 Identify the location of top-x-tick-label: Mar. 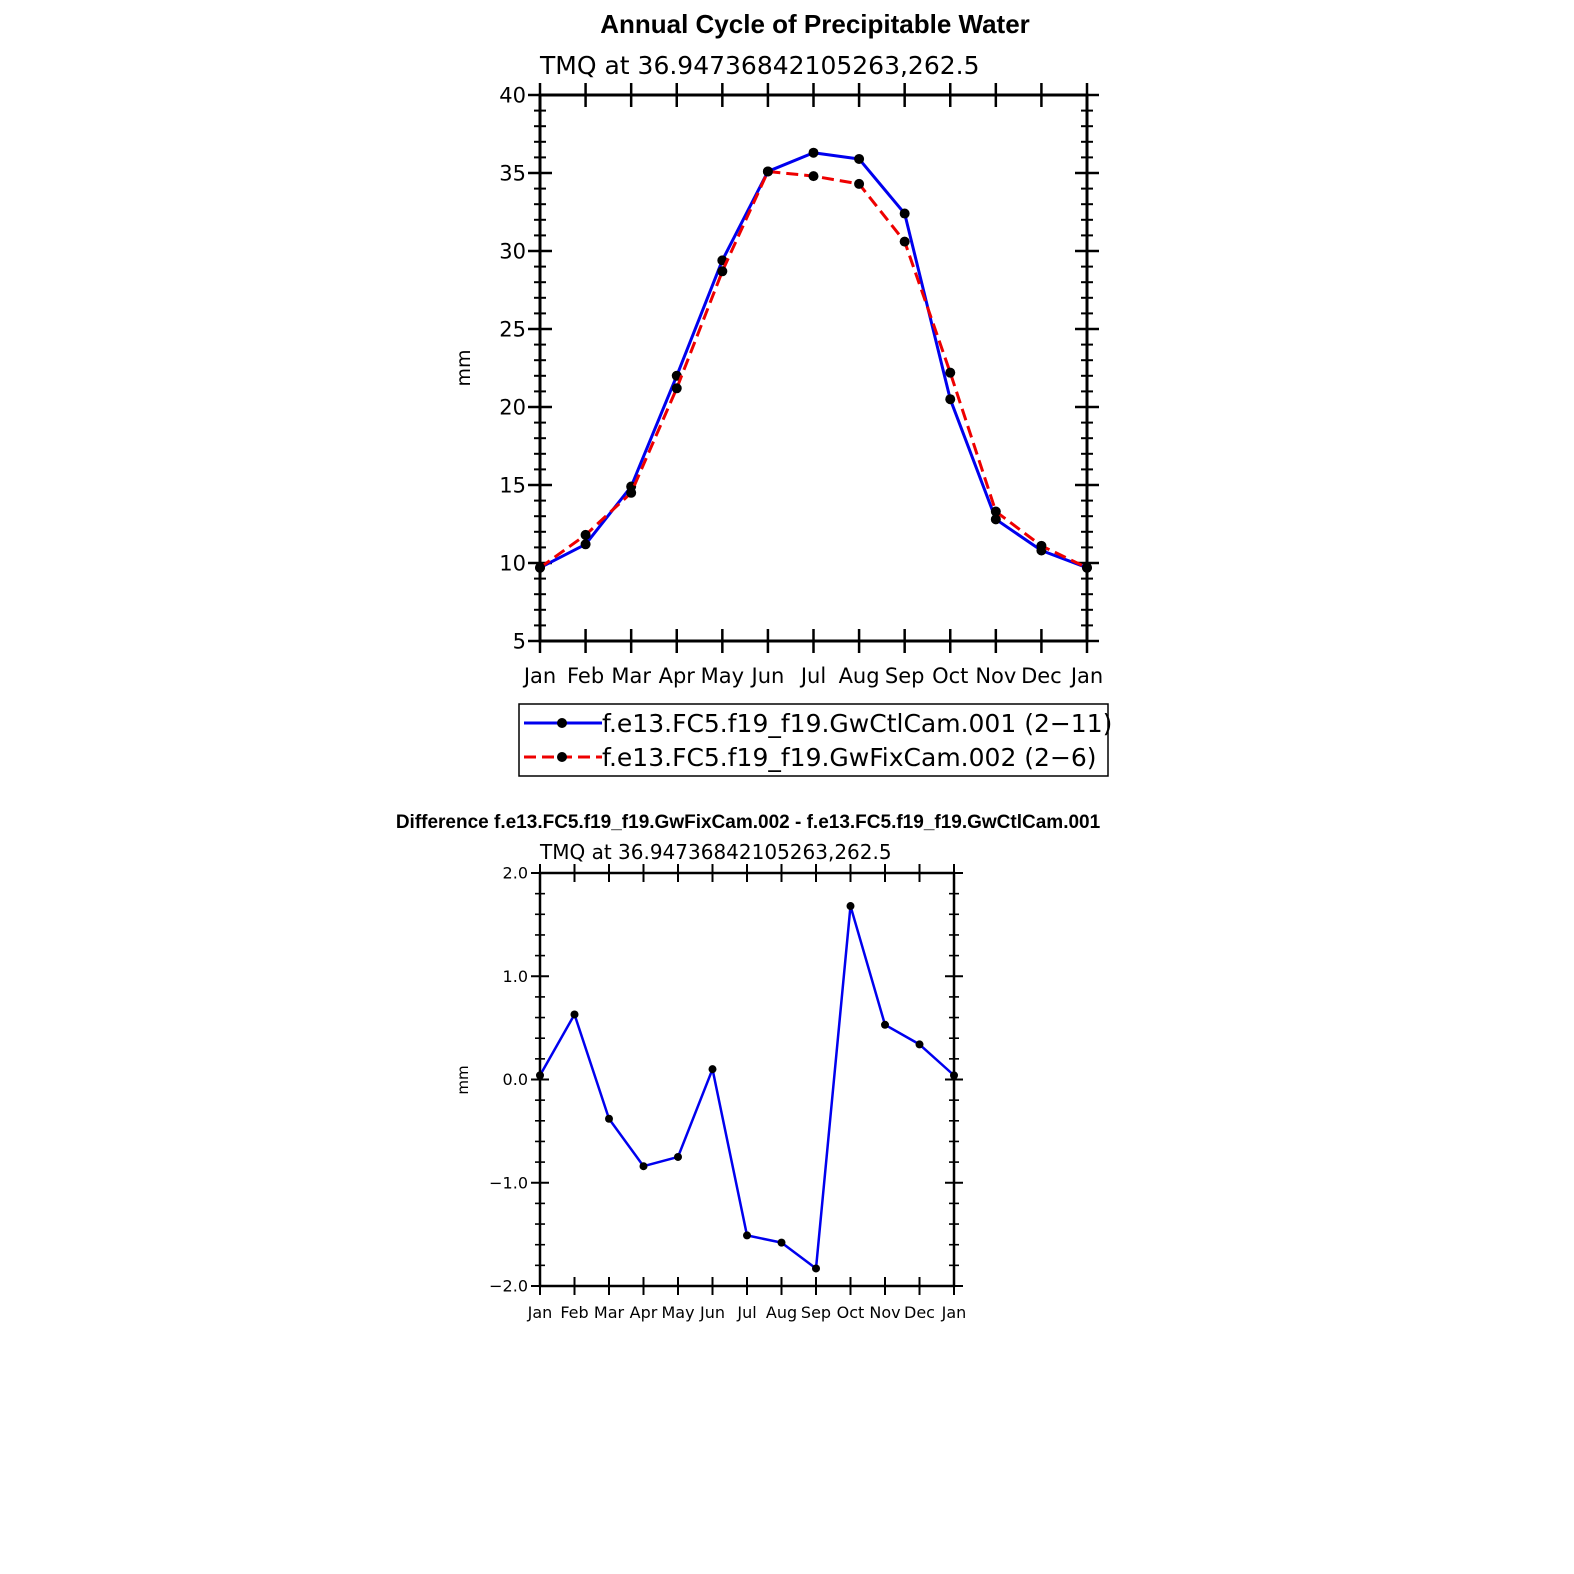
(631, 676).